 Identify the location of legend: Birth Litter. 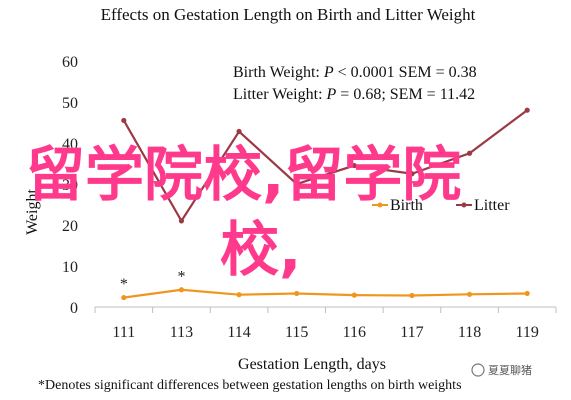
(441, 205).